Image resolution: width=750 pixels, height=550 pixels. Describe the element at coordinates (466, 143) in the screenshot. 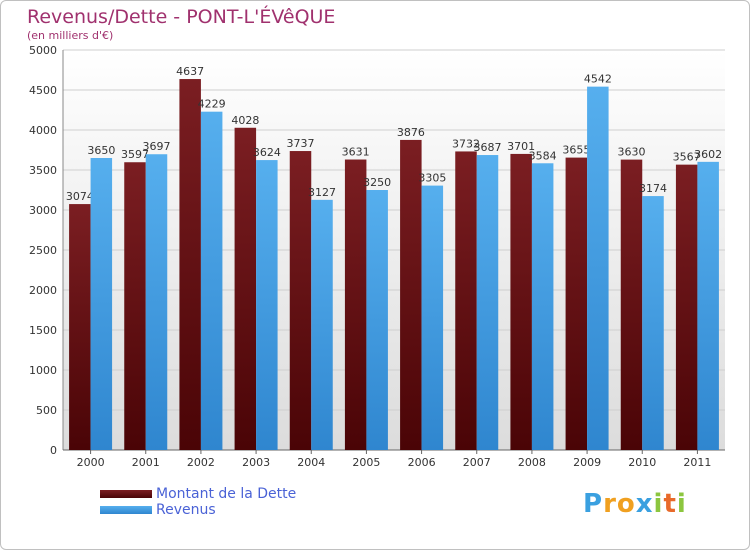

I see `data-label-dette: 3732` at that location.